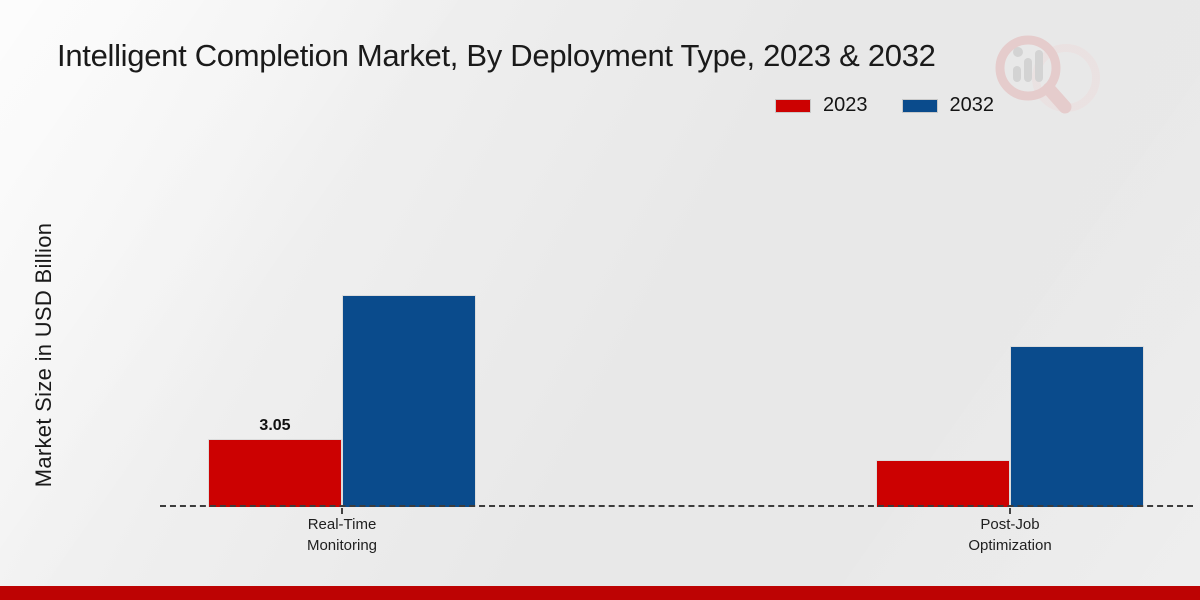  I want to click on bar-2032-post-job-optimization, so click(1077, 426).